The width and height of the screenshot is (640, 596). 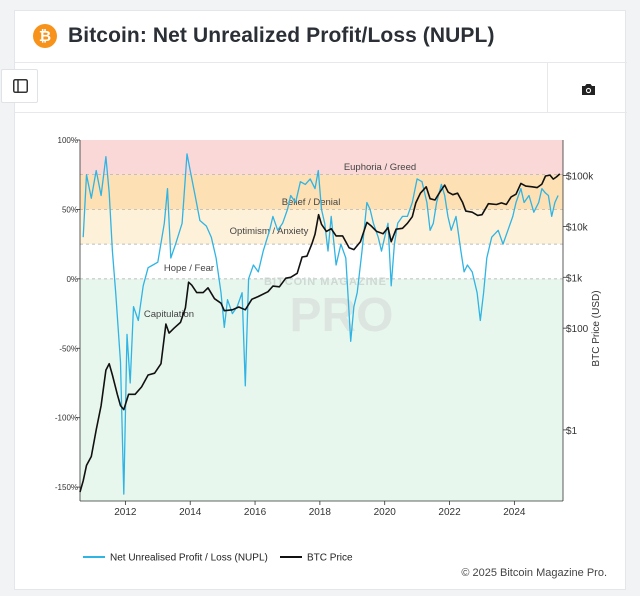 What do you see at coordinates (574, 278) in the screenshot?
I see `right-tick-label: $1k` at bounding box center [574, 278].